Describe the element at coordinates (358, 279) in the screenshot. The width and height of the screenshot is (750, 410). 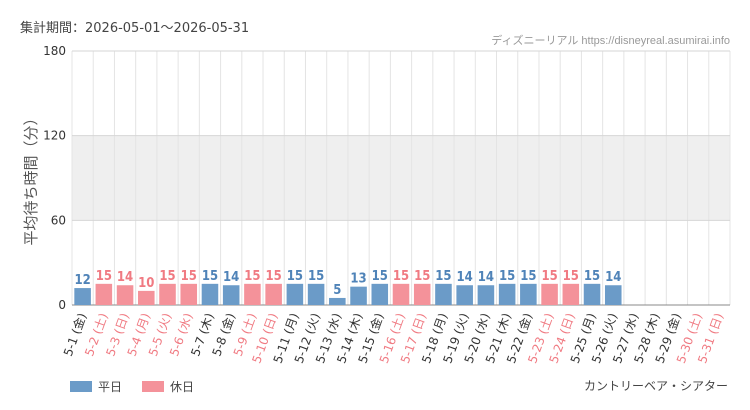
I see `data-label: 13` at that location.